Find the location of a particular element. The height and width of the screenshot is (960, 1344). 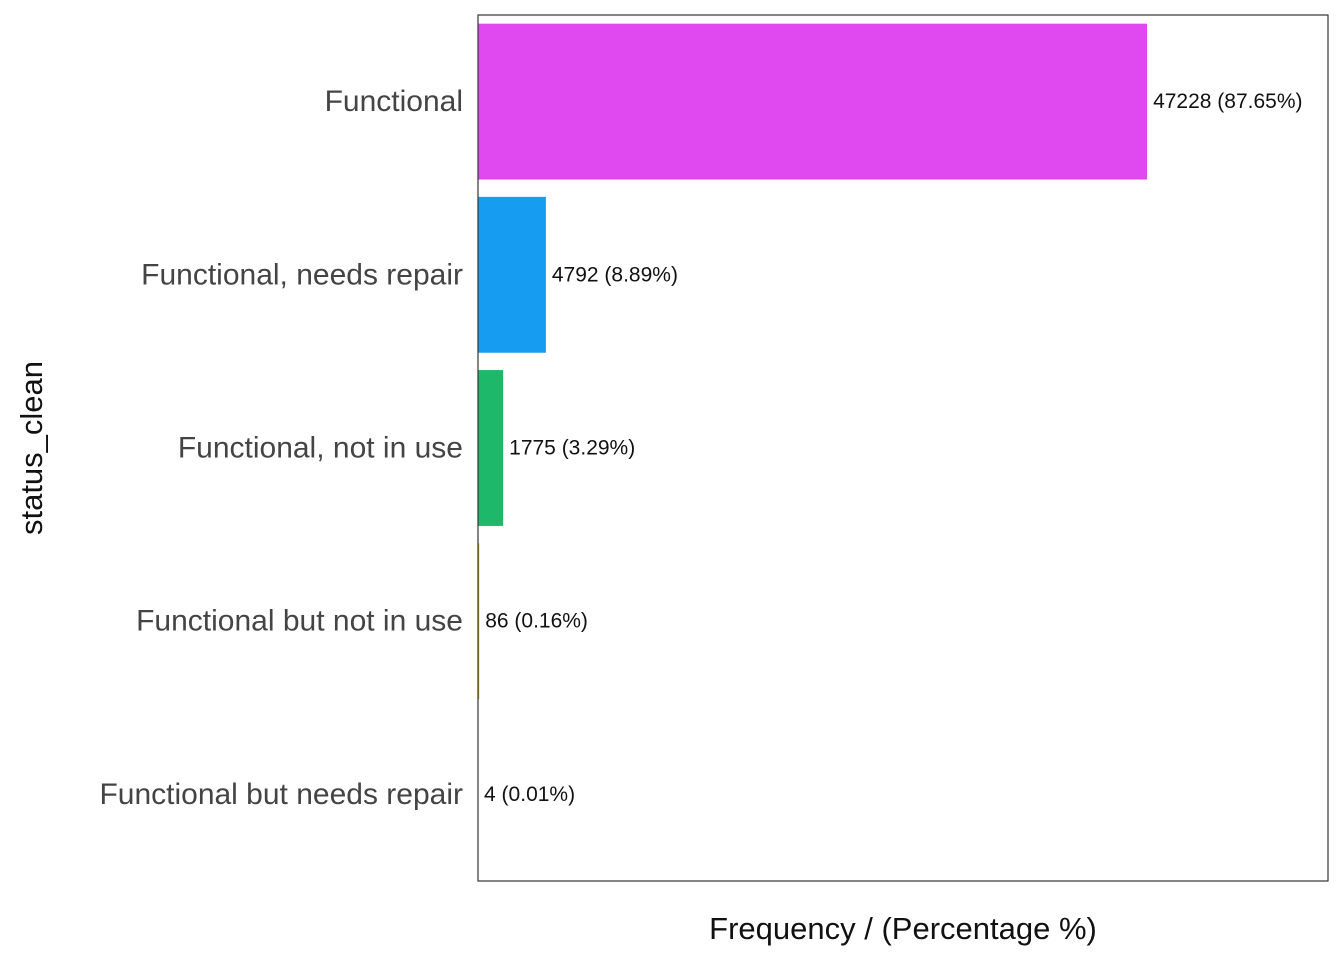

y-axis-title: status_clean is located at coordinates (31, 448).